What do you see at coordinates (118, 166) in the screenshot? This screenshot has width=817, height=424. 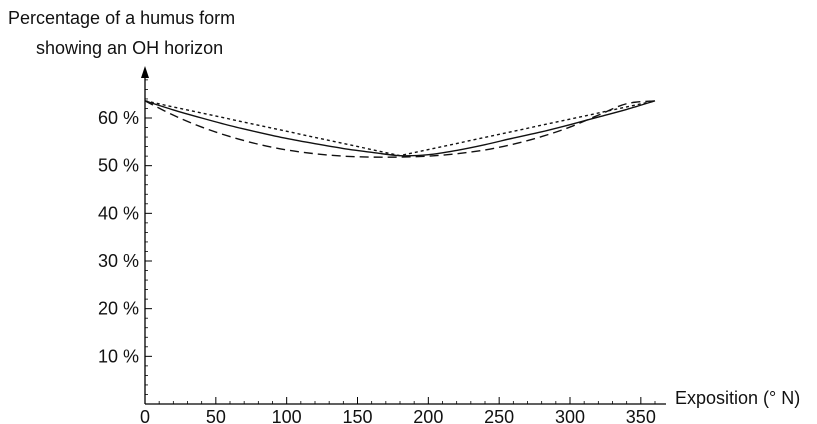 I see `y-tick-label: 50 %` at bounding box center [118, 166].